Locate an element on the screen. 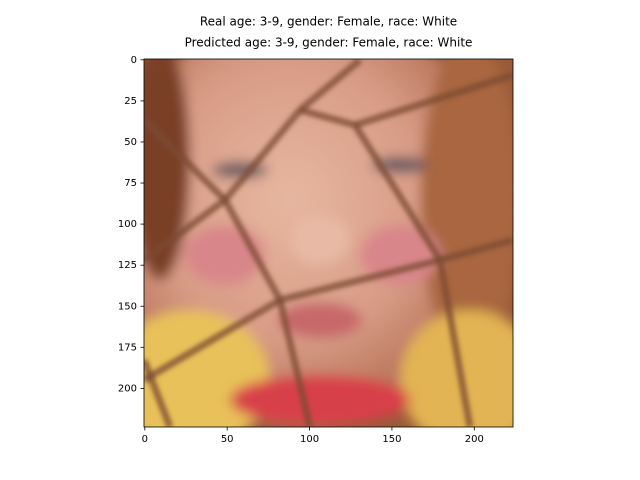  x-tick-label: 200 is located at coordinates (474, 439).